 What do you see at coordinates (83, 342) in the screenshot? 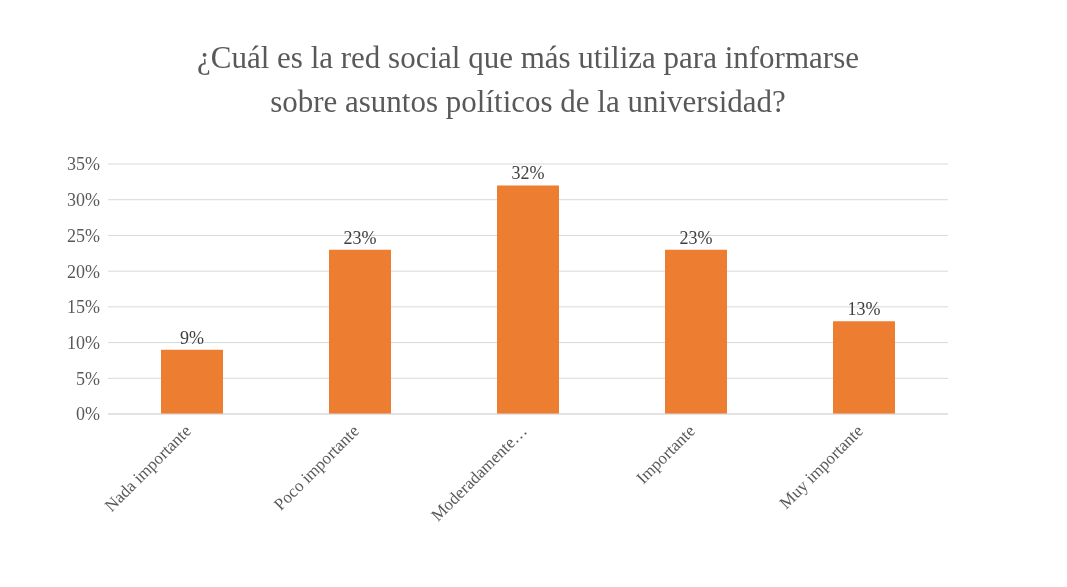
I see `y-tick-label: 10%` at bounding box center [83, 342].